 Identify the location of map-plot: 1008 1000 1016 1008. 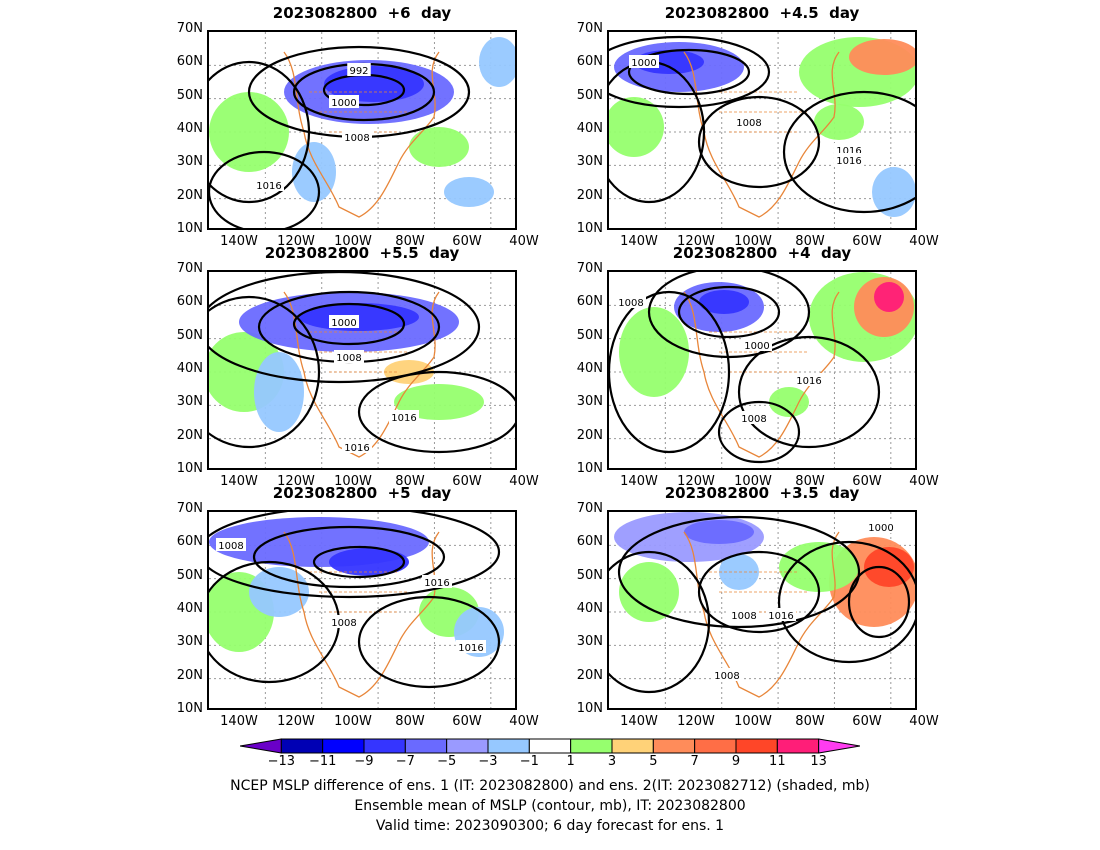
(762, 370).